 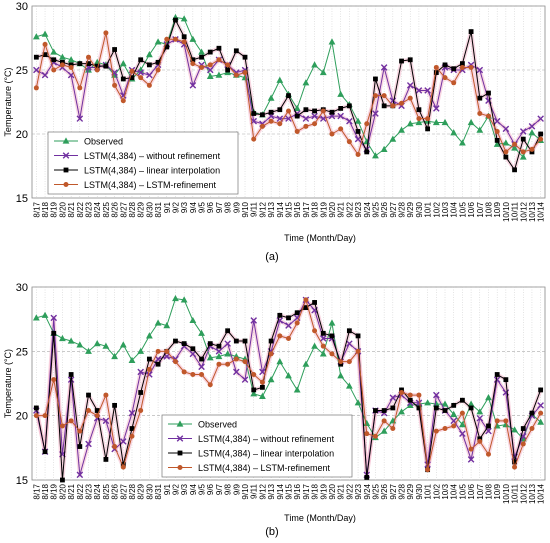 What do you see at coordinates (36, 491) in the screenshot?
I see `x-tick-label: 8/17` at bounding box center [36, 491].